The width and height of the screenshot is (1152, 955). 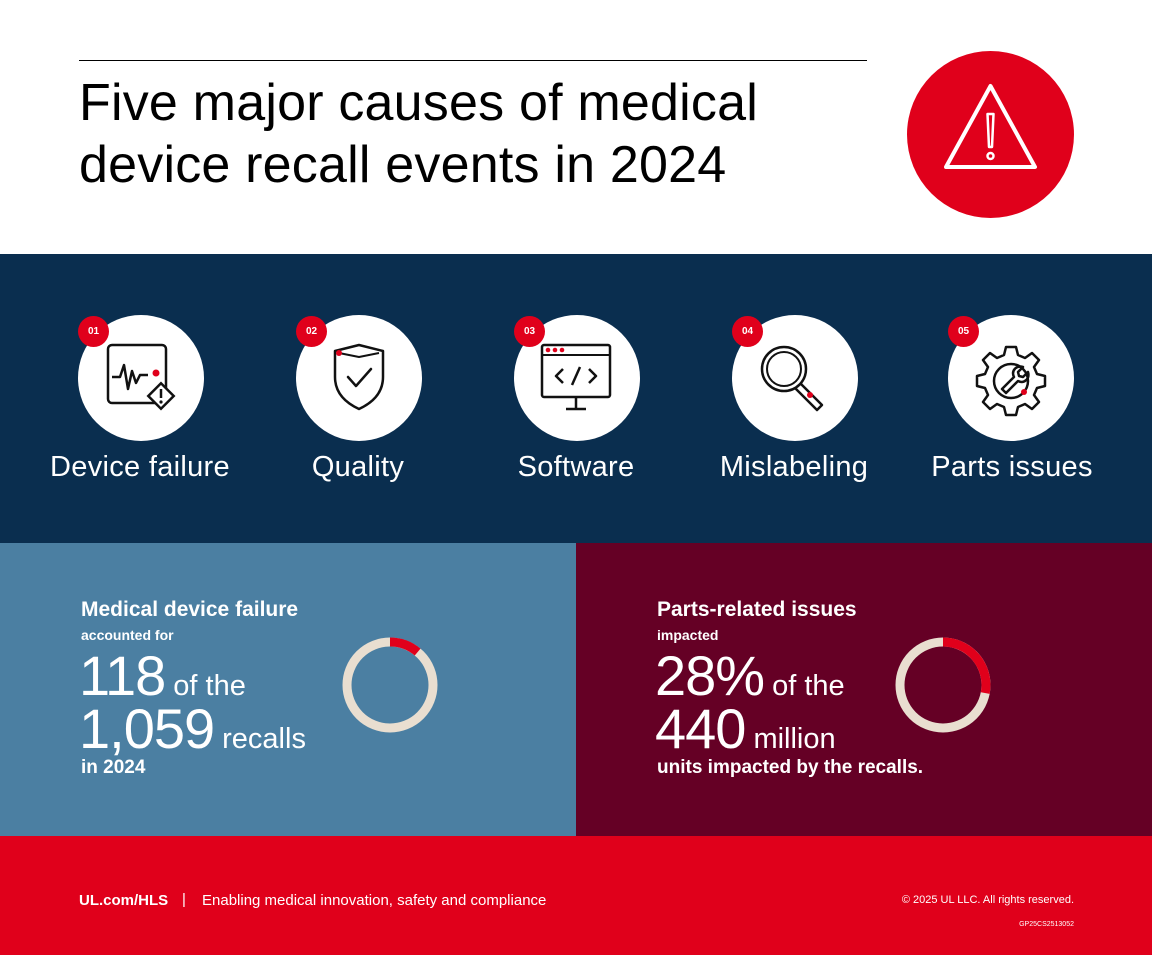 What do you see at coordinates (141, 377) in the screenshot?
I see `monitor-heartbeat-warning-icon` at bounding box center [141, 377].